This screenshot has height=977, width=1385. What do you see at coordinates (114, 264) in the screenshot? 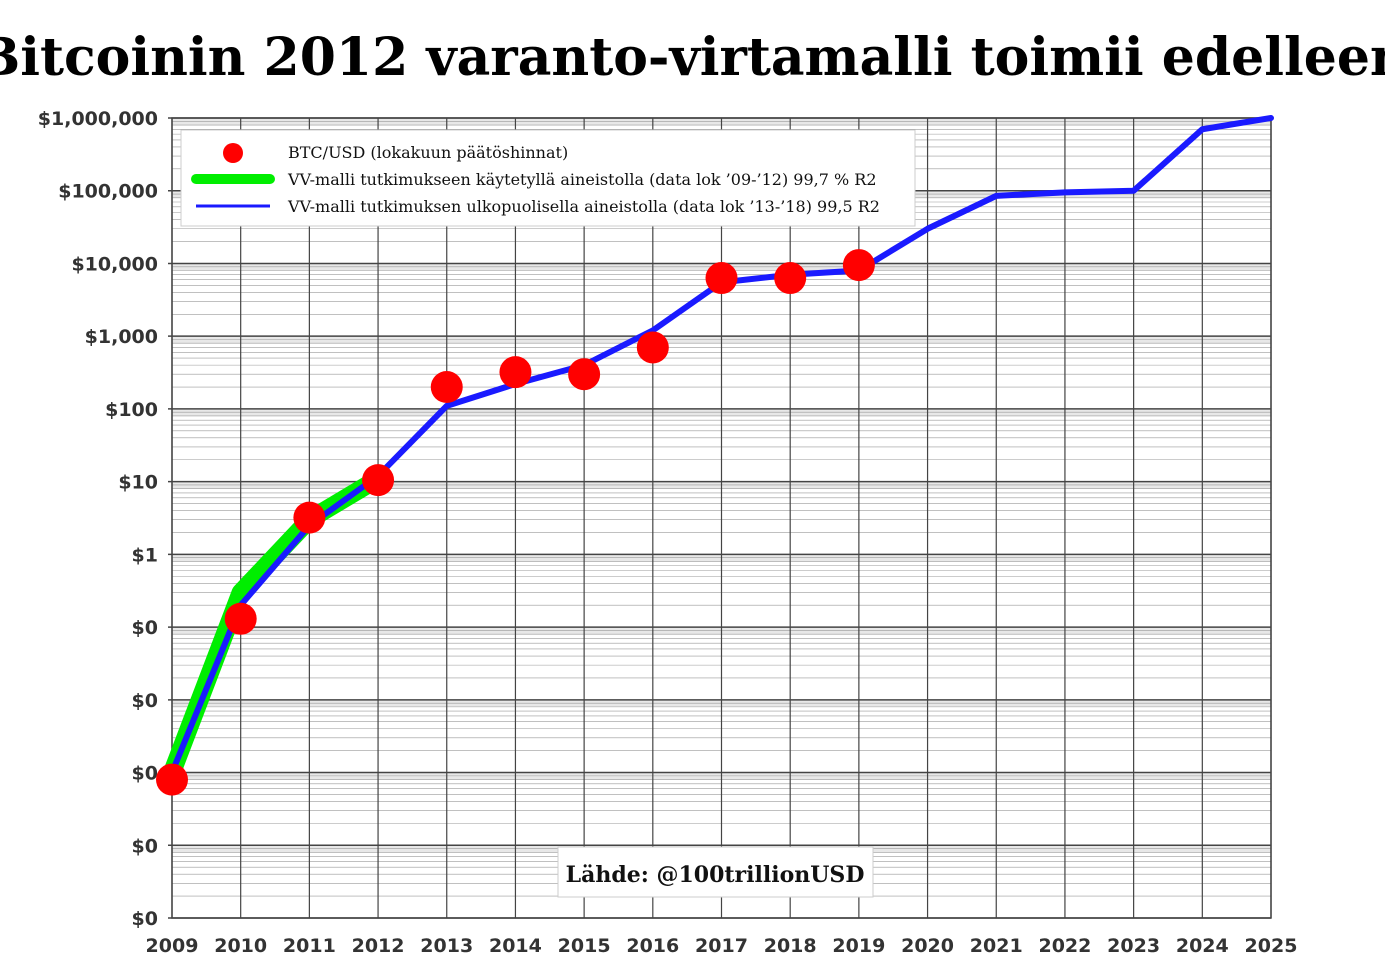
I see `y-tick-label: $10,000` at bounding box center [114, 264].